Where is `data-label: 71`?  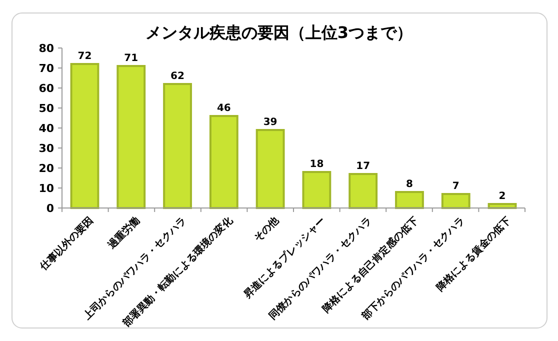 data-label: 71 is located at coordinates (131, 58).